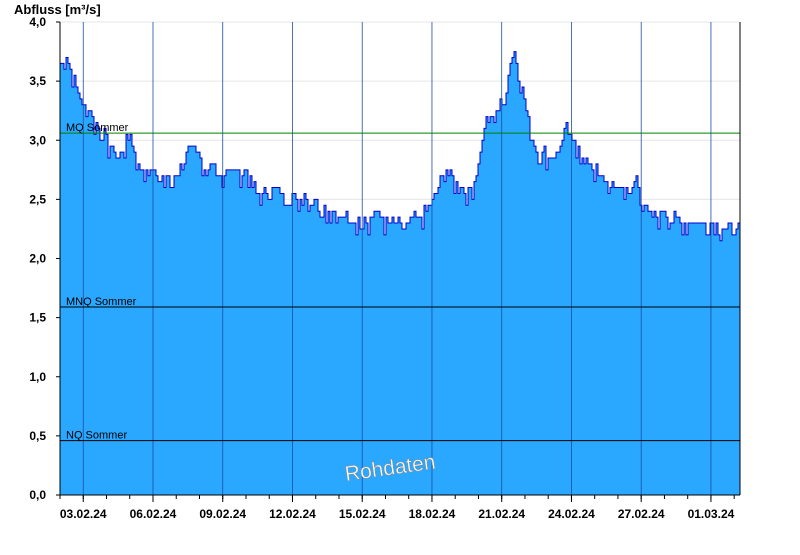 This screenshot has height=555, width=800. What do you see at coordinates (97, 128) in the screenshot?
I see `reference-line-label: MQ Sommer` at bounding box center [97, 128].